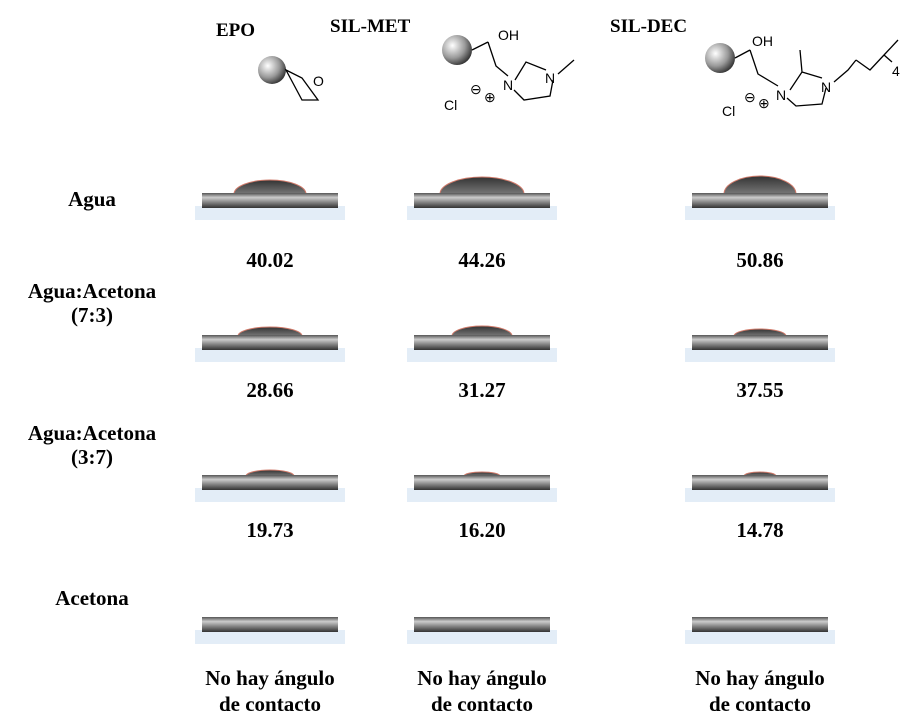 The image size is (903, 715). What do you see at coordinates (759, 260) in the screenshot?
I see `cell-value: 50.86` at bounding box center [759, 260].